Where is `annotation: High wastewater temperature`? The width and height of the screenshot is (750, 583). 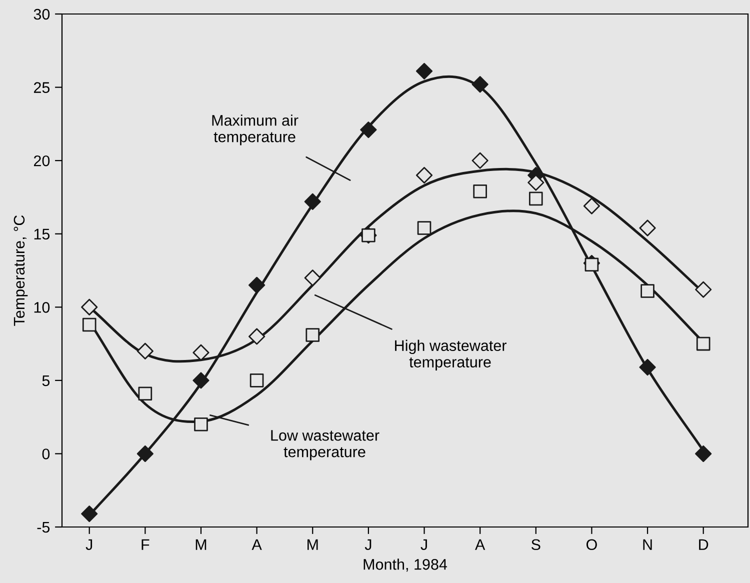 annotation: High wastewater temperature is located at coordinates (450, 355).